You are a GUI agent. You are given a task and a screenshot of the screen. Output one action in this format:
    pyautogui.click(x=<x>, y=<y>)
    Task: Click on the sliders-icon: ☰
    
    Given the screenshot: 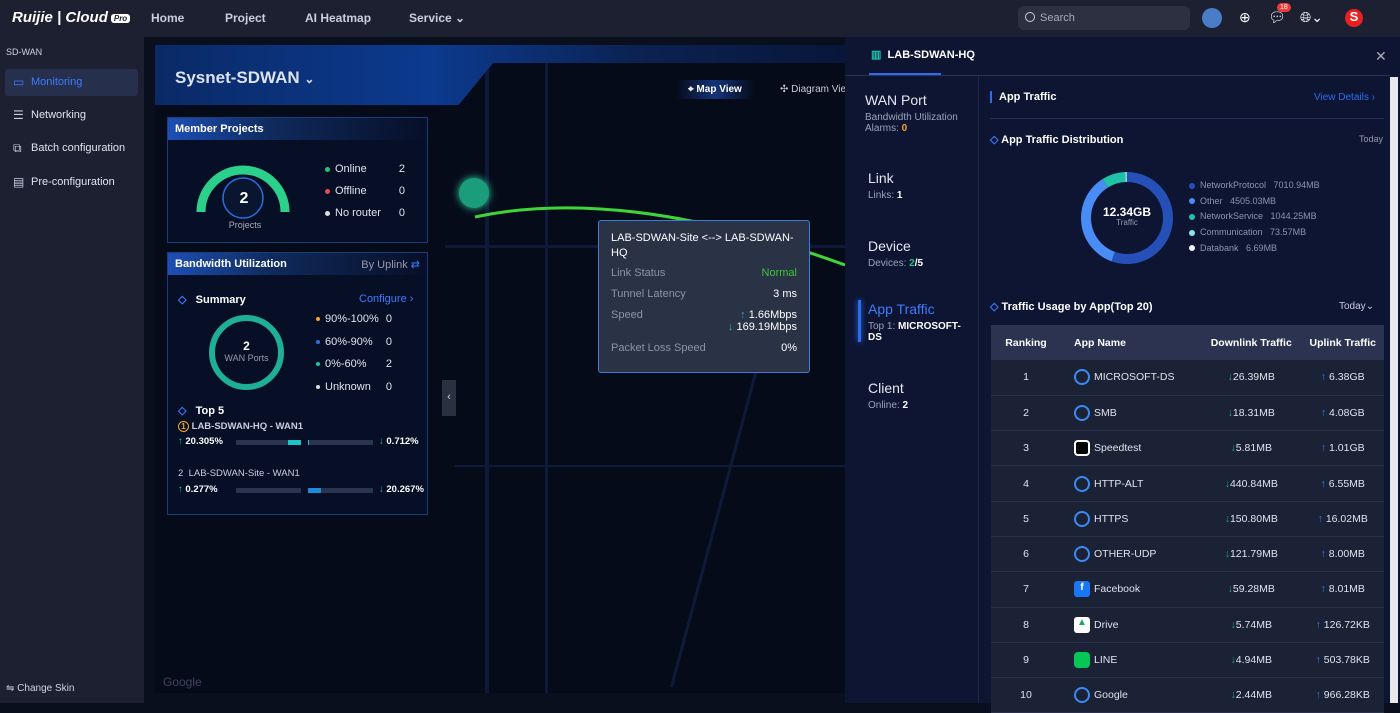 What is the action you would take?
    pyautogui.click(x=18, y=115)
    